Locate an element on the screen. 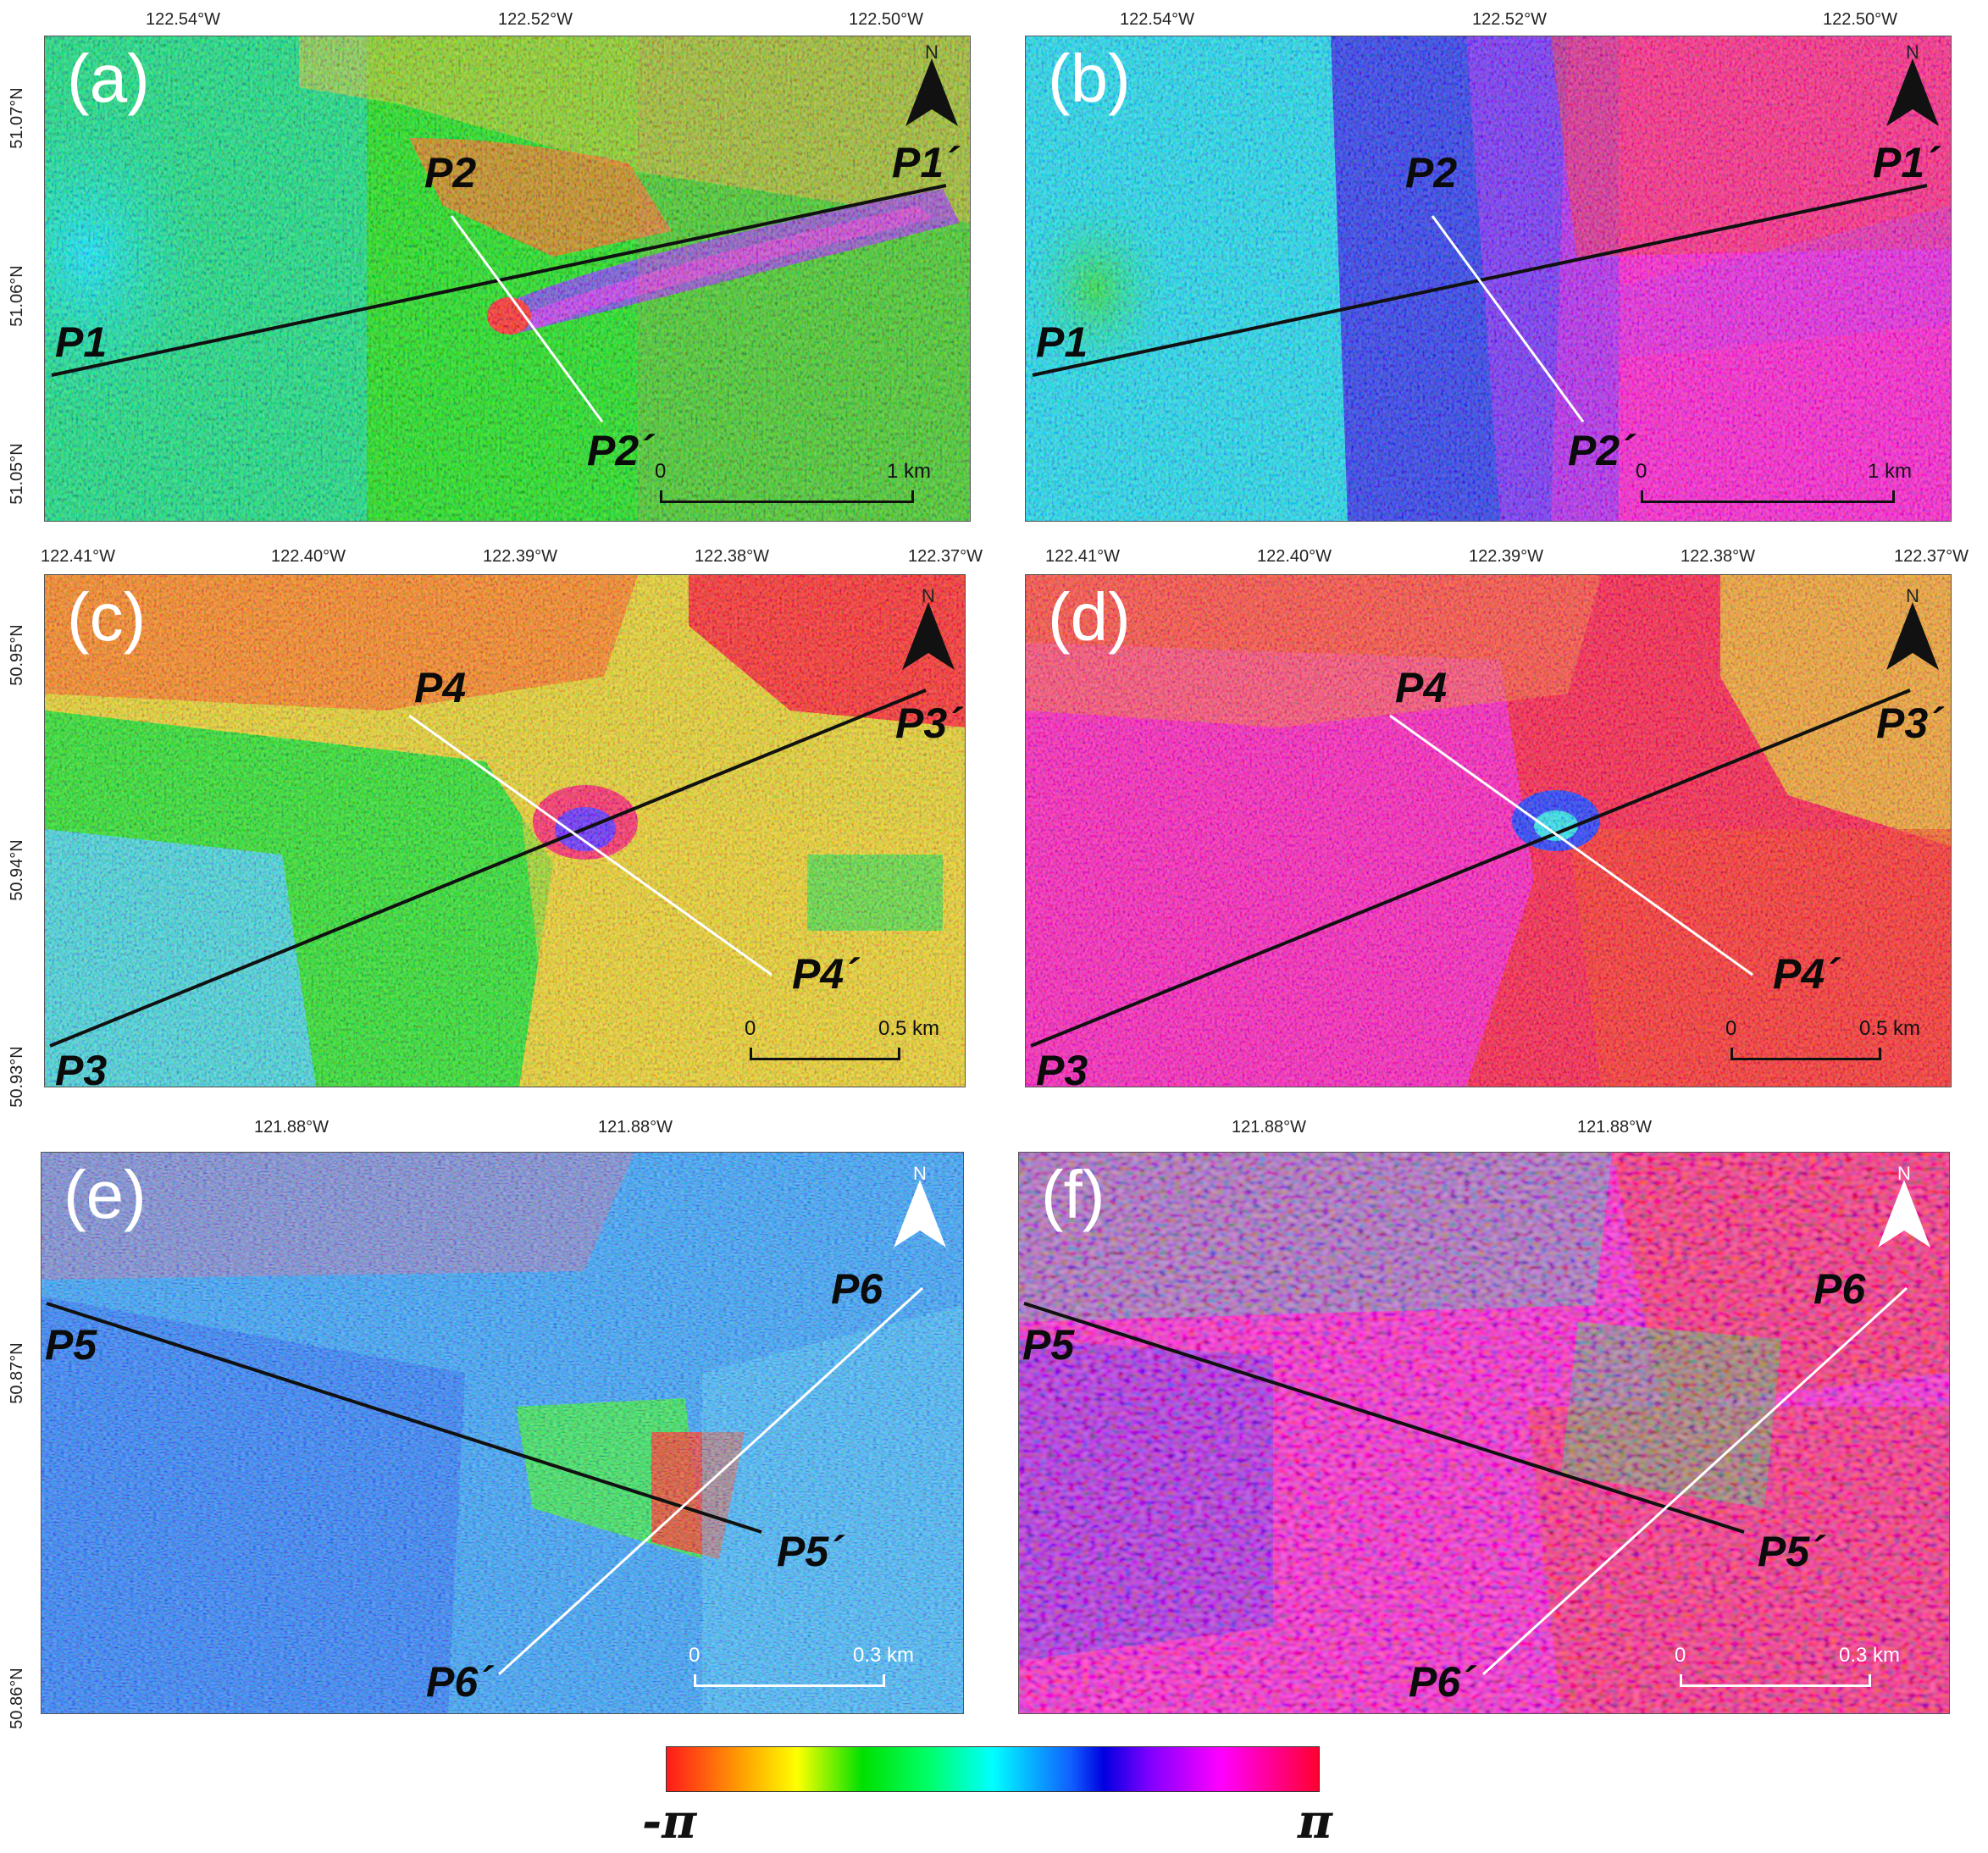  map-panel-e: (e) P5 P5´ P6 P6´ N 0 0.3 km is located at coordinates (502, 1433).